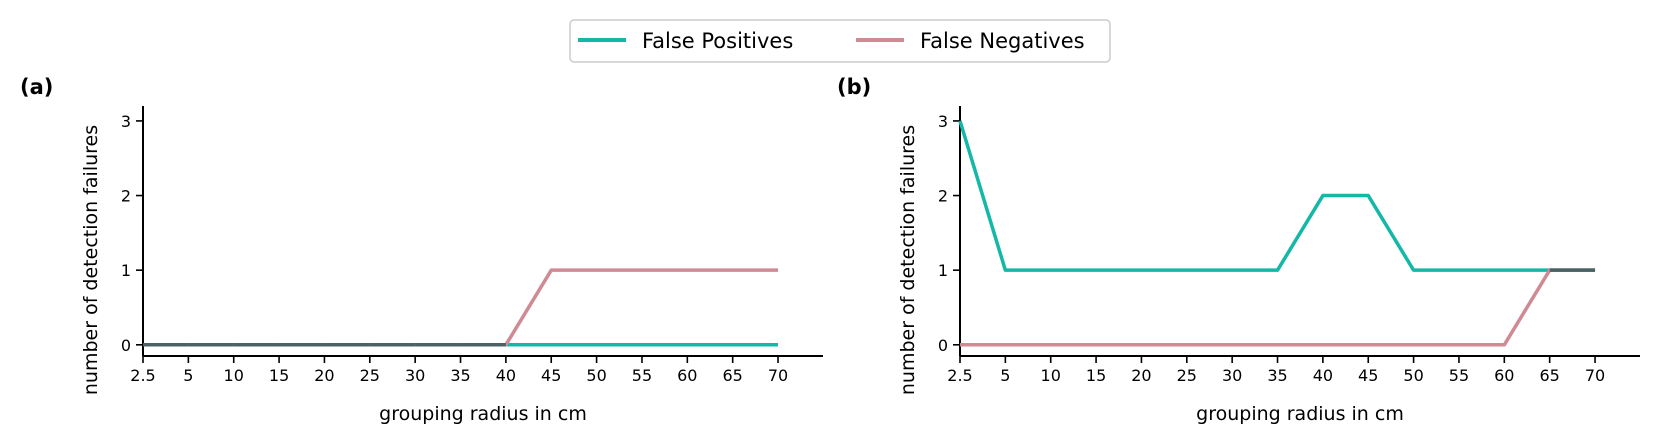  What do you see at coordinates (854, 87) in the screenshot?
I see `panel-label: (b)` at bounding box center [854, 87].